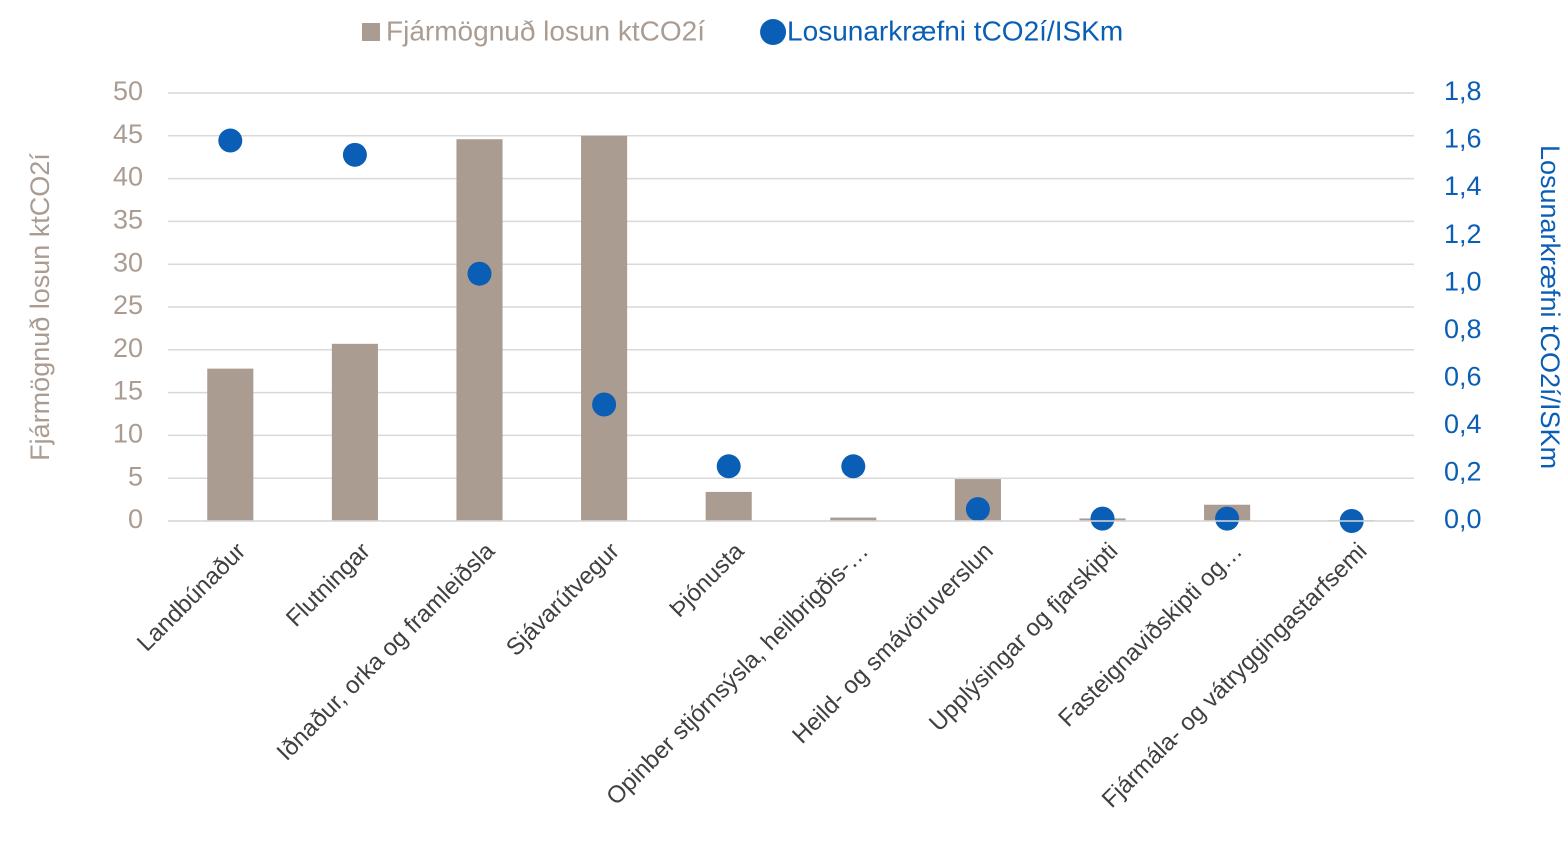 Image resolution: width=1568 pixels, height=854 pixels. Describe the element at coordinates (128, 177) in the screenshot. I see `y-tick-label: 40` at that location.